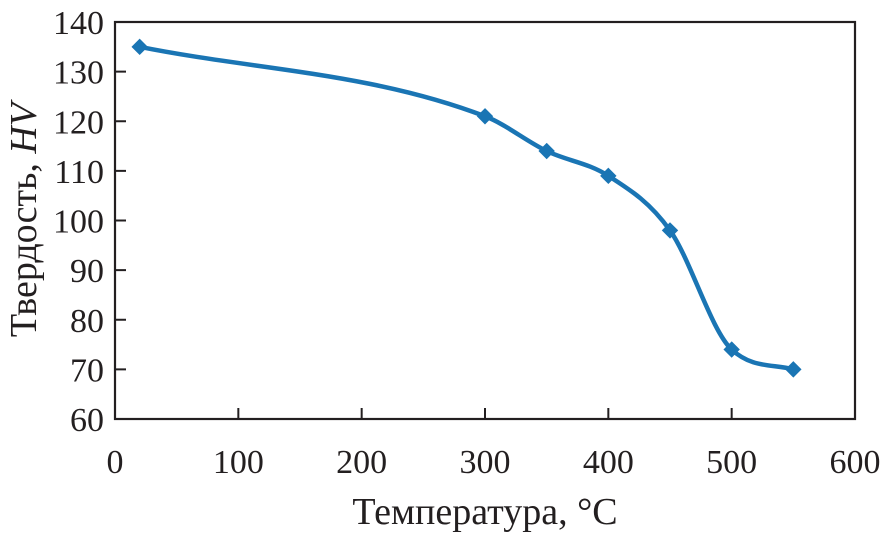  I want to click on y-tick-label: 60, so click(87, 420).